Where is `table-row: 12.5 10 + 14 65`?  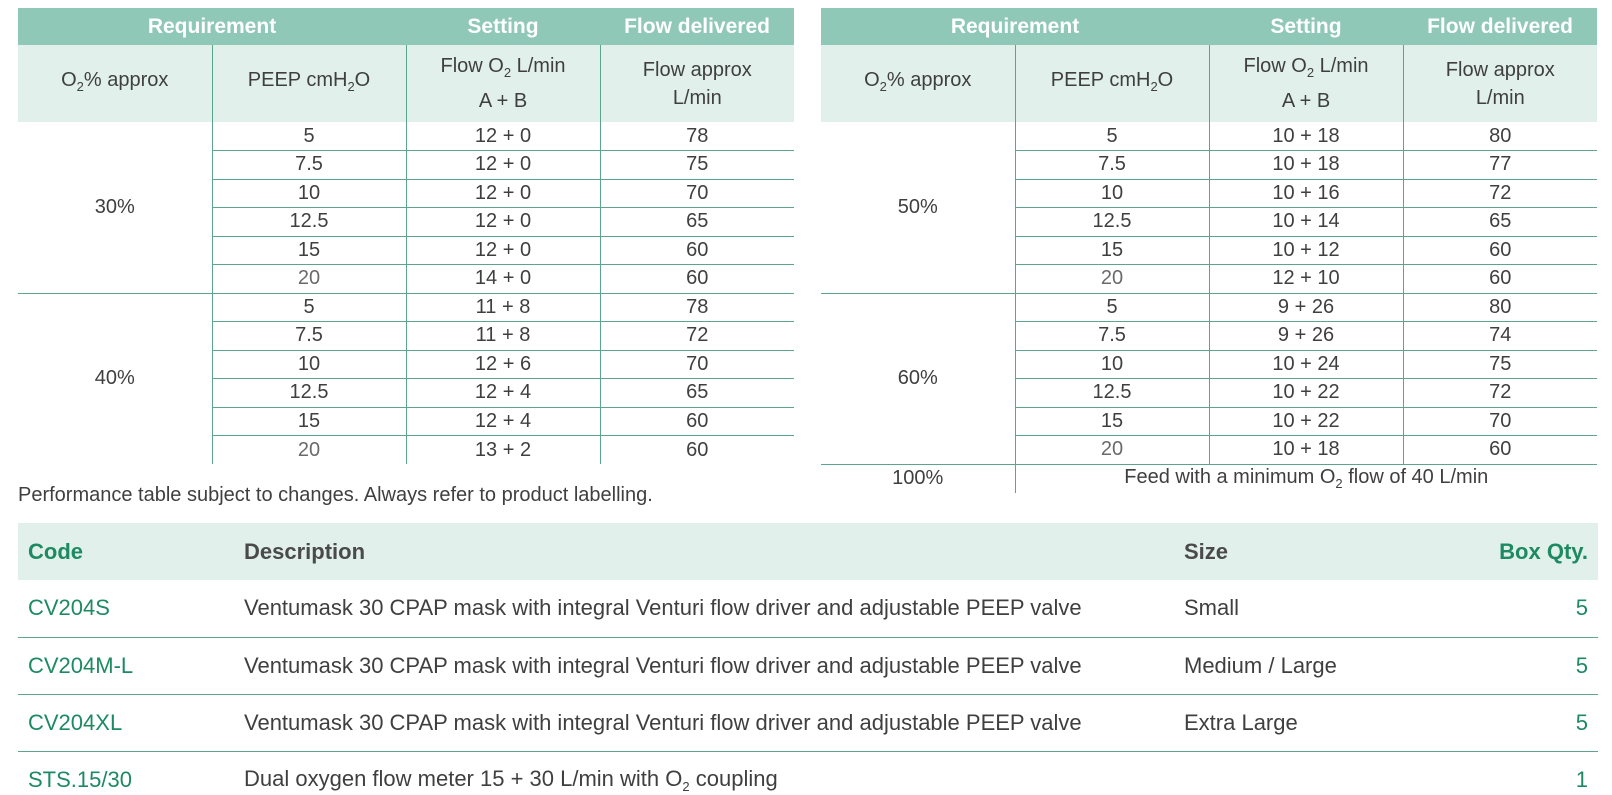 table-row: 12.5 10 + 14 65 is located at coordinates (1209, 222).